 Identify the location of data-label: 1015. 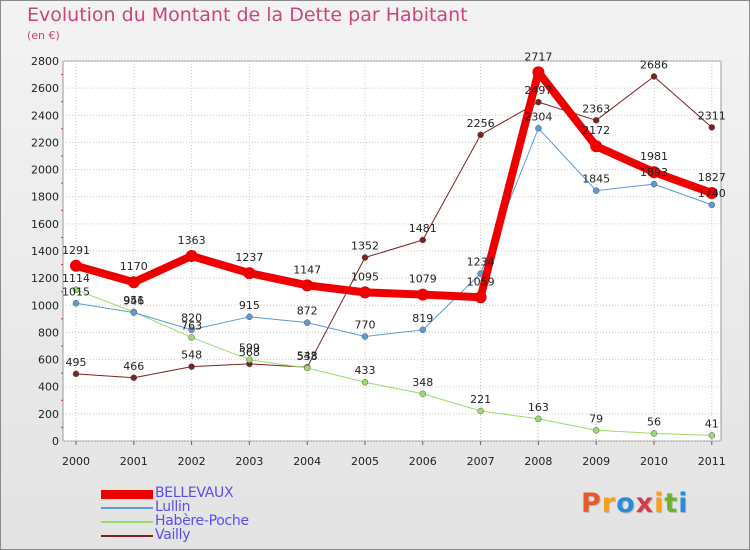
(76, 291).